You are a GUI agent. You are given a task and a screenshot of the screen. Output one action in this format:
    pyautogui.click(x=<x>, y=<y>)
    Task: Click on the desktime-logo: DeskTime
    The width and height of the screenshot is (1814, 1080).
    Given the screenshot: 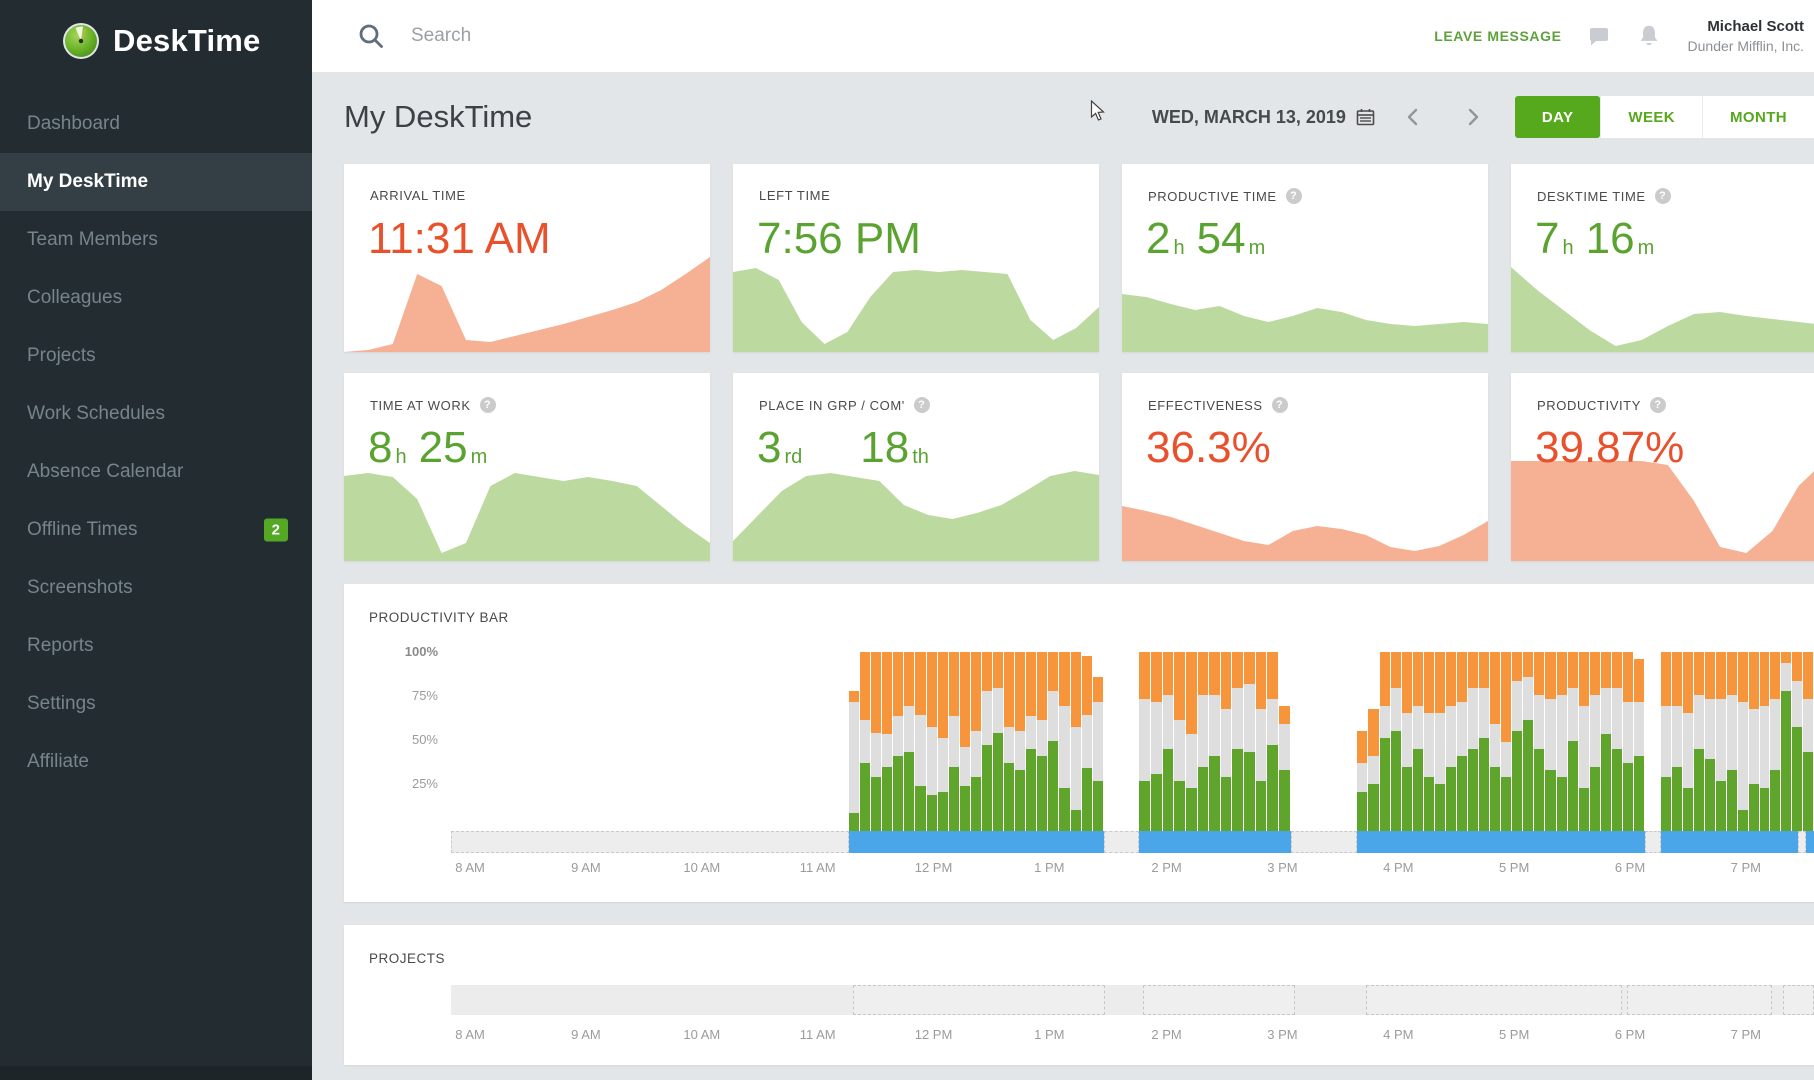 What is the action you would take?
    pyautogui.click(x=156, y=30)
    